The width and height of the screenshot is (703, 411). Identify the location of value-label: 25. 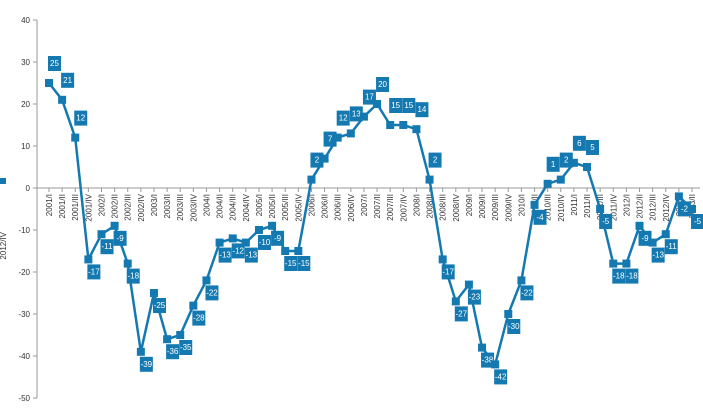
(54, 63).